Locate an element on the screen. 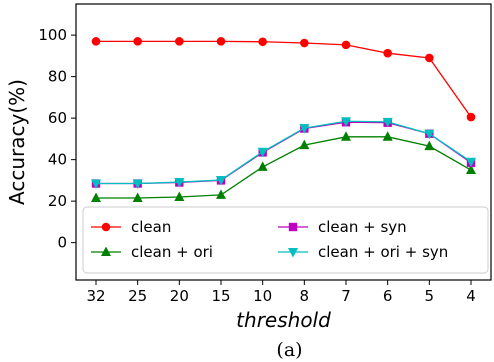 The image size is (494, 362). legend-item: clean + ori is located at coordinates (152, 252).